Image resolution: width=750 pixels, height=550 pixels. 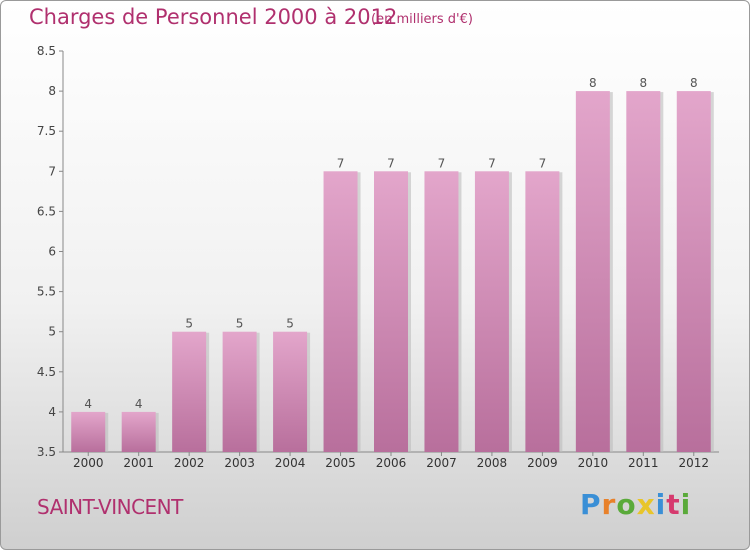 I want to click on x-tick-label: 2012, so click(x=693, y=463).